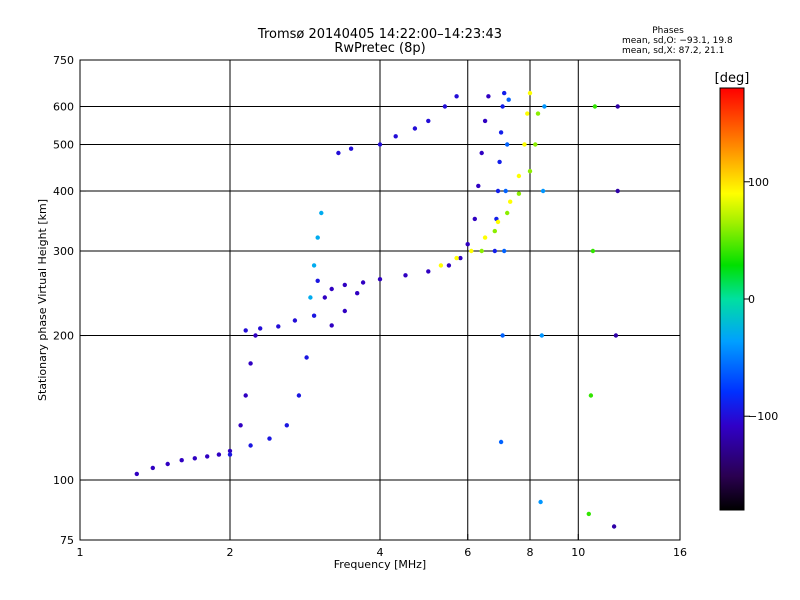 The height and width of the screenshot is (600, 800). I want to click on x-tick-label: 16, so click(680, 552).